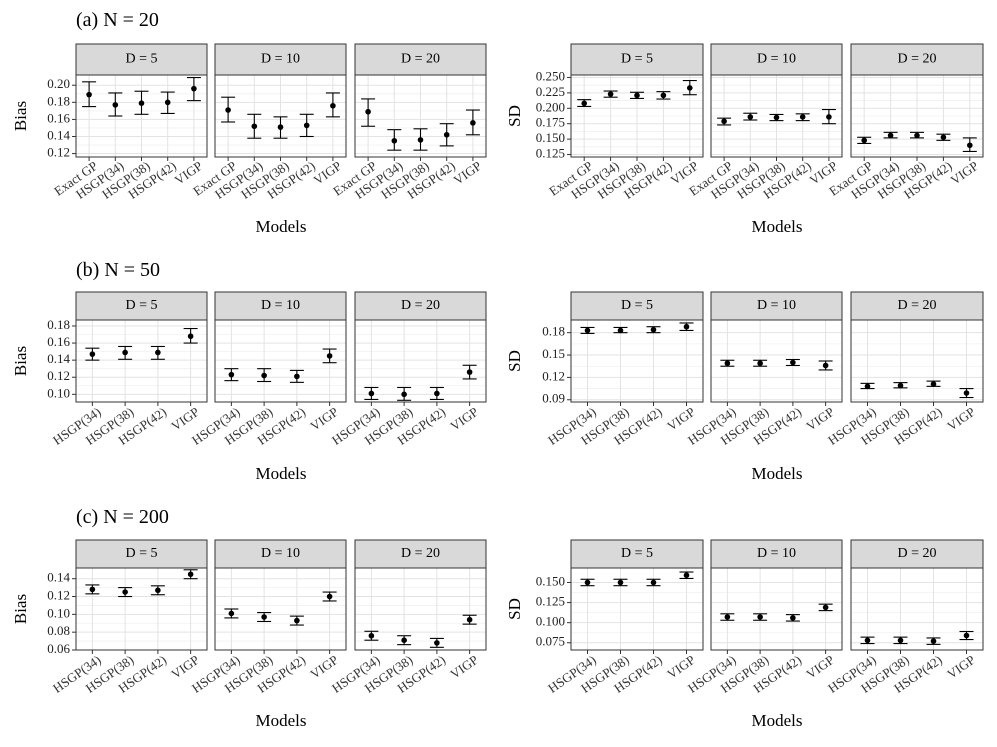 Image resolution: width=997 pixels, height=747 pixels. Describe the element at coordinates (141, 361) in the screenshot. I see `plot-background` at that location.